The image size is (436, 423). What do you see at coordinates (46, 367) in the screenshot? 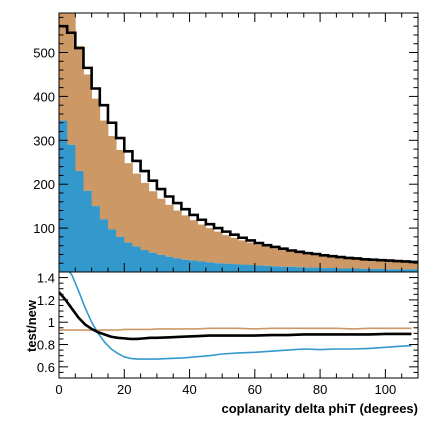
I see `y-tick-label: 0.6` at bounding box center [46, 367].